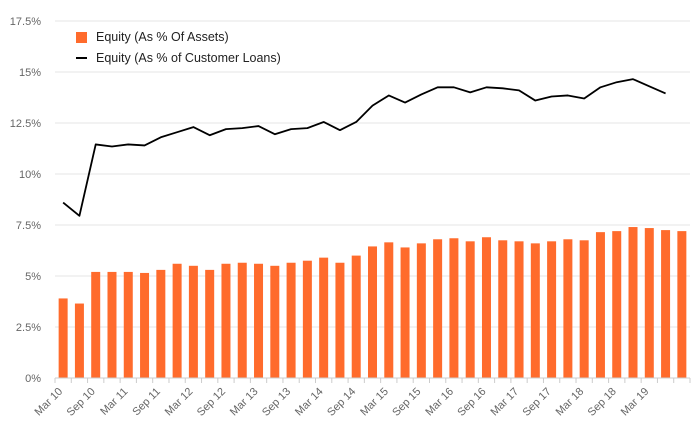 This screenshot has height=433, width=700. Describe the element at coordinates (179, 402) in the screenshot. I see `x-tick-label: Mar 12` at that location.